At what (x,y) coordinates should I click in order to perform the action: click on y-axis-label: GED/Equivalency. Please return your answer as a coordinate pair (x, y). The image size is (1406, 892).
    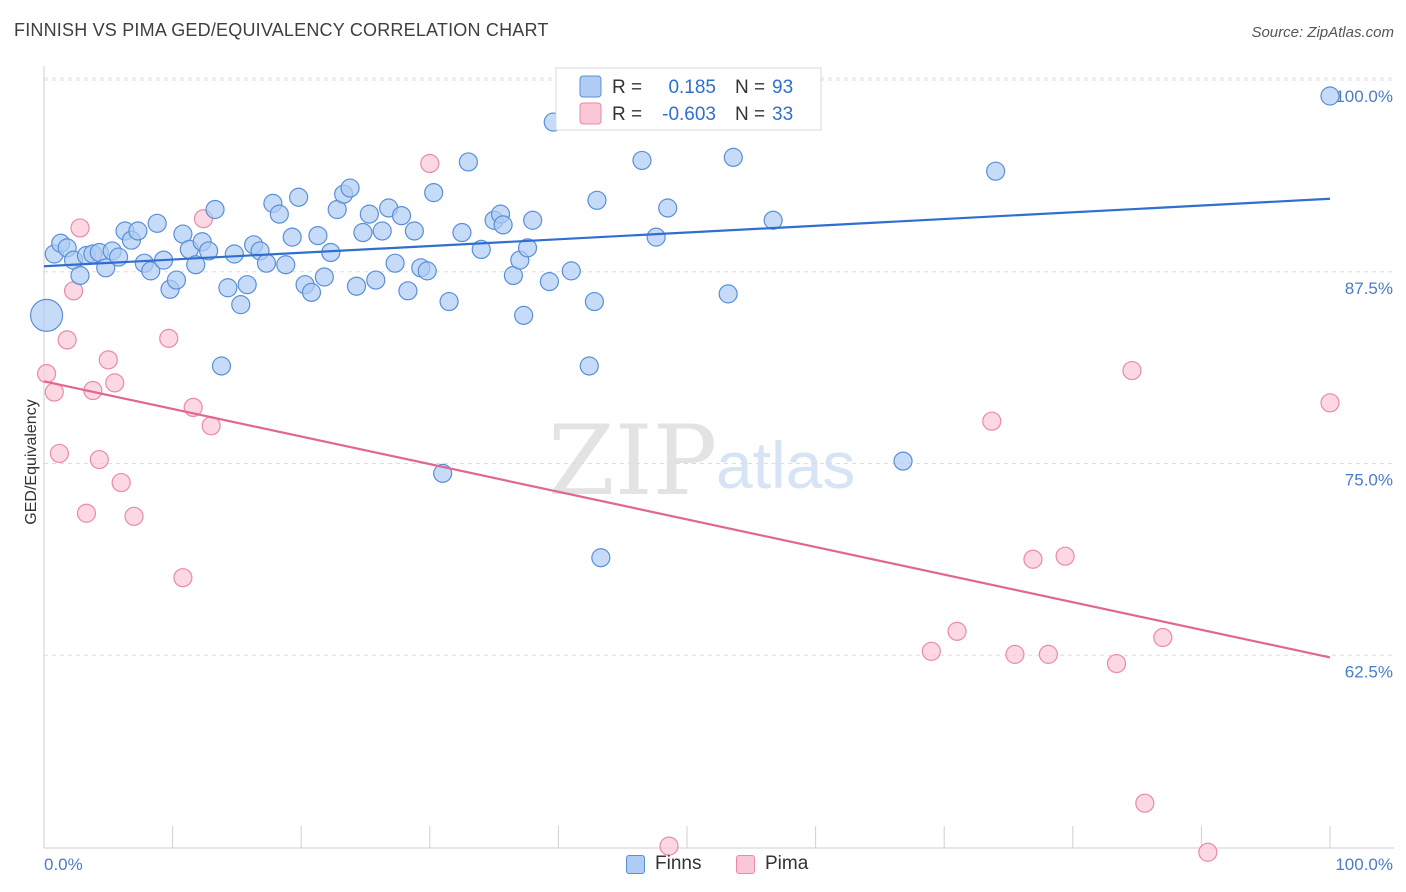
    Looking at the image, I should click on (31, 461).